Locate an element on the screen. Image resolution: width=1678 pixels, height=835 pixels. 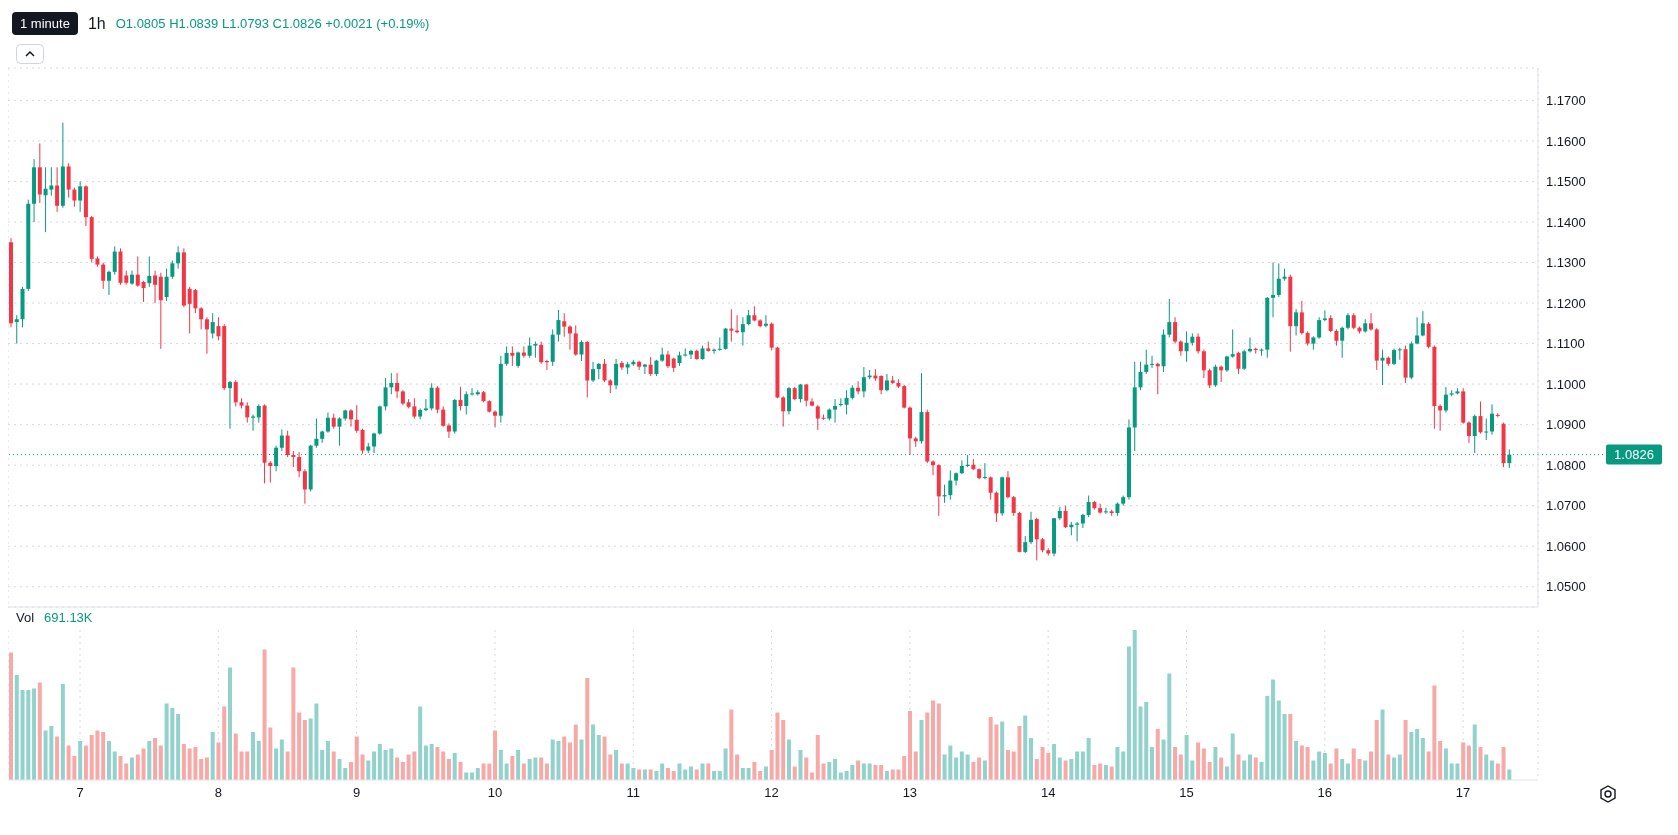
y-tick-label: 1.0500 is located at coordinates (1566, 587).